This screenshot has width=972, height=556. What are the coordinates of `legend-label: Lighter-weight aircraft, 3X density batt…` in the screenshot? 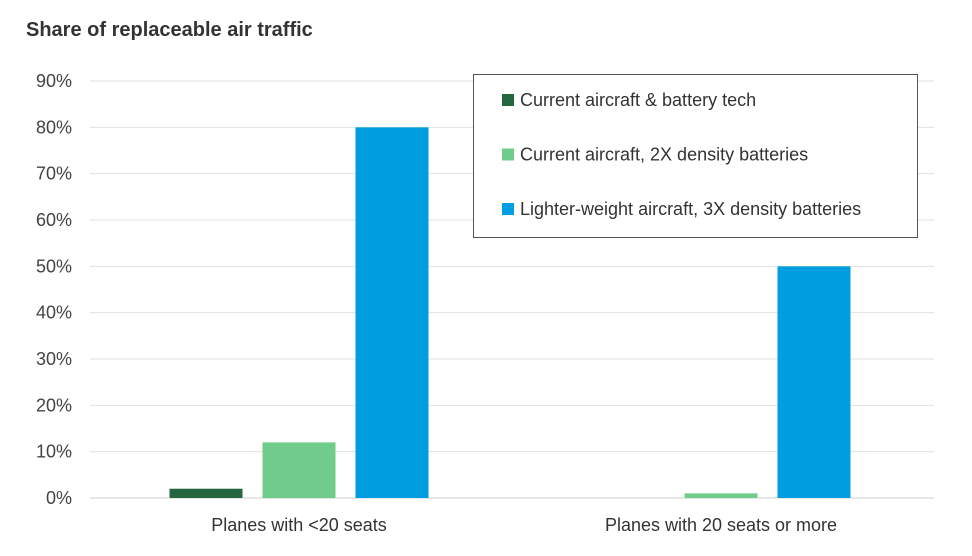 It's located at (690, 209).